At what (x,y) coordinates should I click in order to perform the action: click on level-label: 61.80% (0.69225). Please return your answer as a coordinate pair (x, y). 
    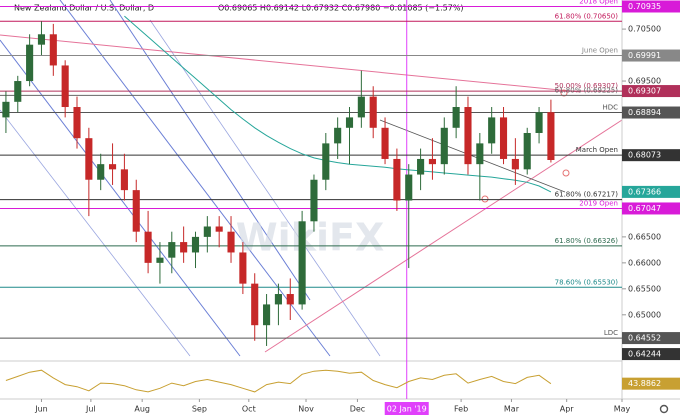
    Looking at the image, I should click on (587, 90).